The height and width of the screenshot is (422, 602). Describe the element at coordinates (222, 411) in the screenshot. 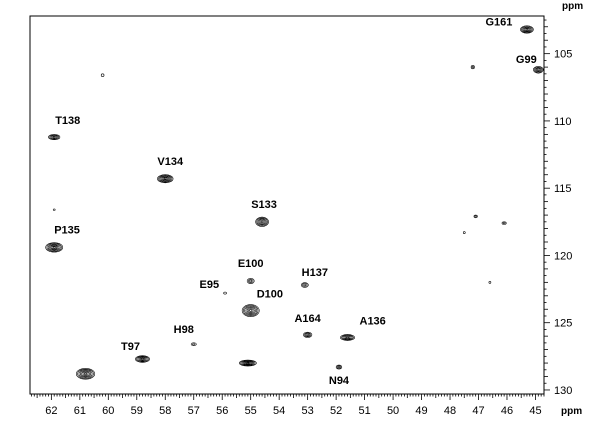

I see `x-tick-label: 56` at that location.